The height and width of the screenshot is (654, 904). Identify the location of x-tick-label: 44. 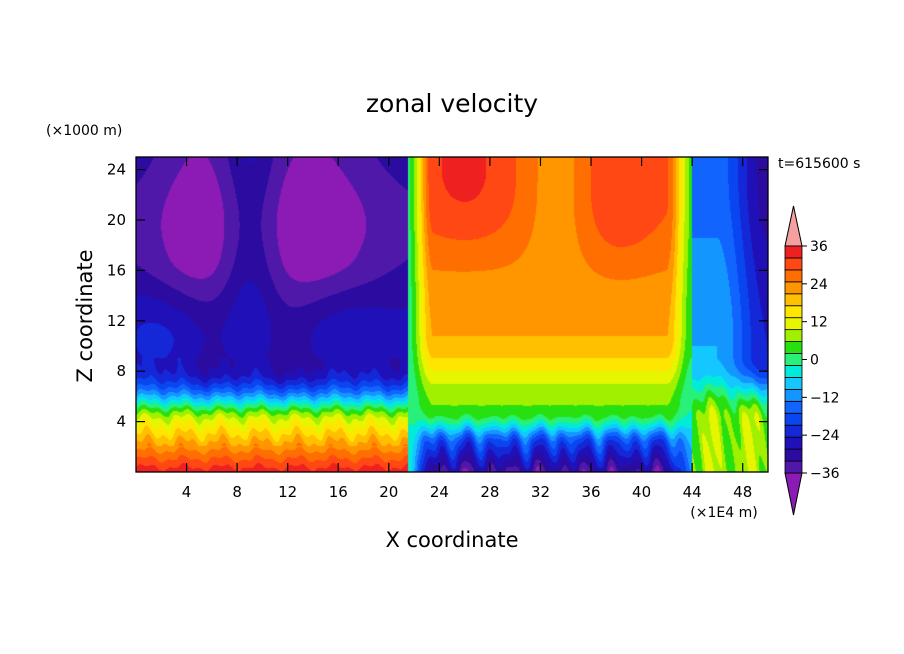
(692, 492).